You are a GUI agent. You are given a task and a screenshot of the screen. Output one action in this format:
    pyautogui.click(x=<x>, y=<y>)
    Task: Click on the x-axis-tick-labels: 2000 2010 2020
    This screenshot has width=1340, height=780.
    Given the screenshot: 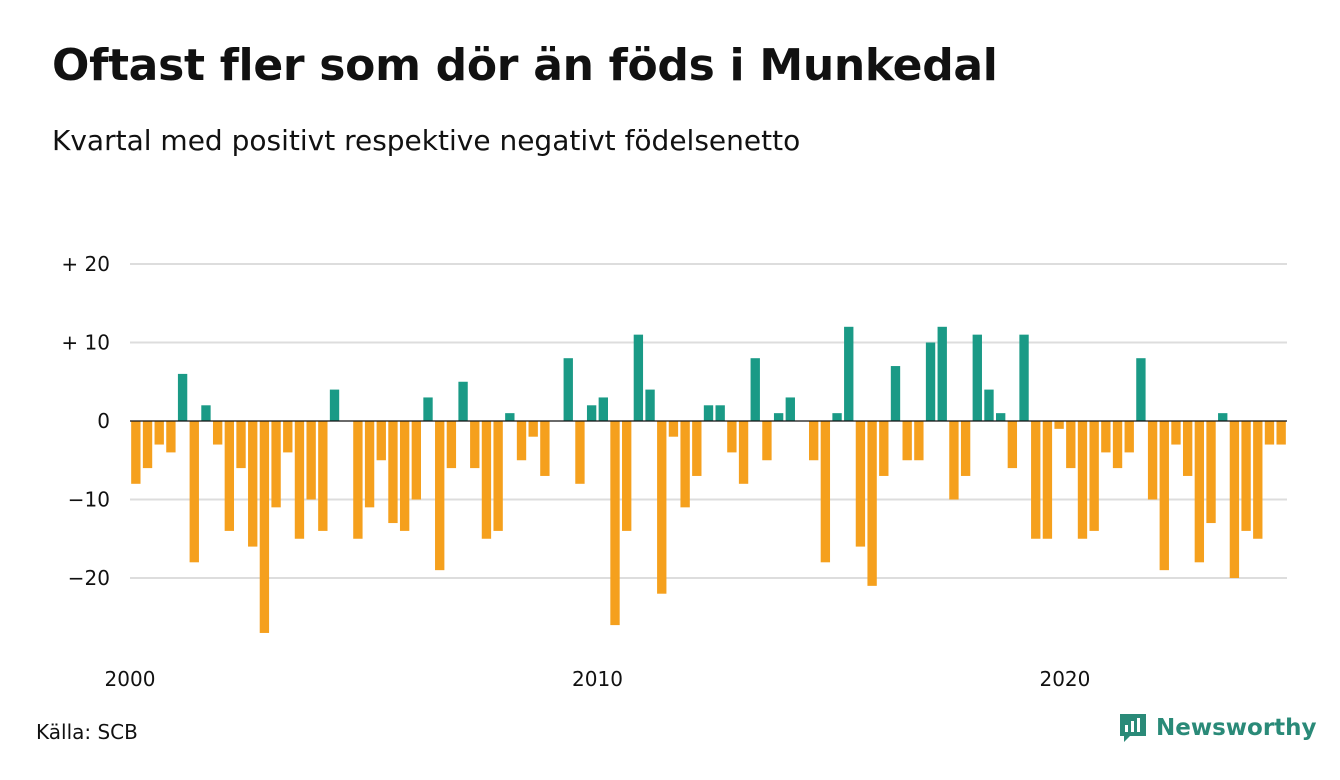 What is the action you would take?
    pyautogui.click(x=598, y=679)
    